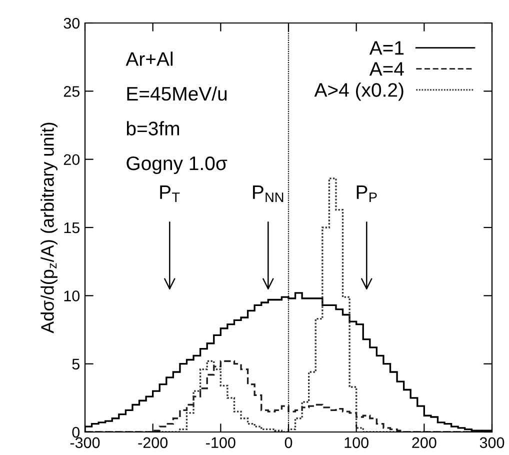 The image size is (509, 455). Describe the element at coordinates (72, 91) in the screenshot. I see `y-tick-label: 25` at that location.